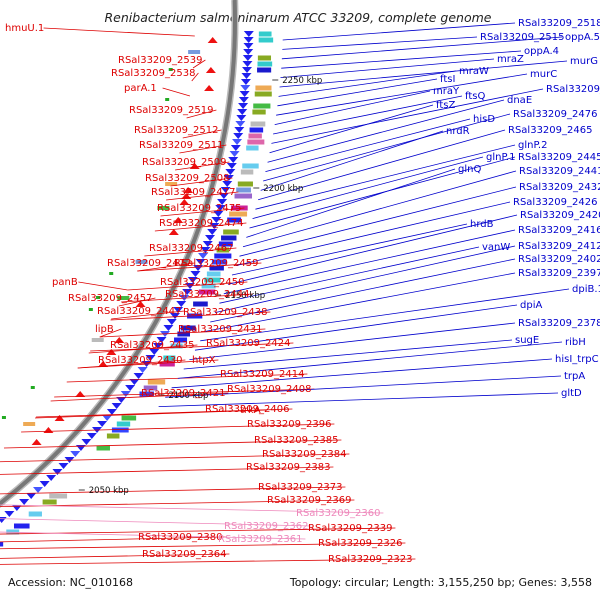  Describe the element at coordinates (469, 169) in the screenshot. I see `right-gene-label: glnQ` at that location.